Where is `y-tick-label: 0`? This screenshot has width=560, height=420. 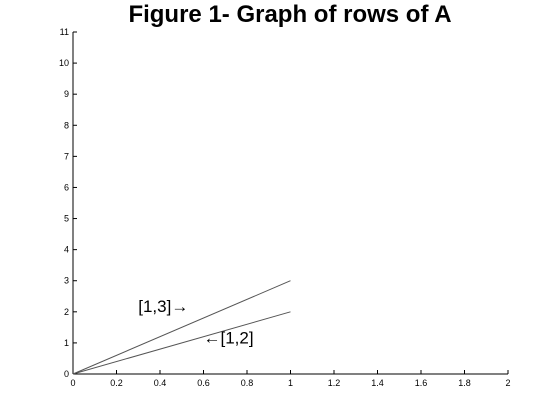 y-tick-label: 0 is located at coordinates (66, 374).